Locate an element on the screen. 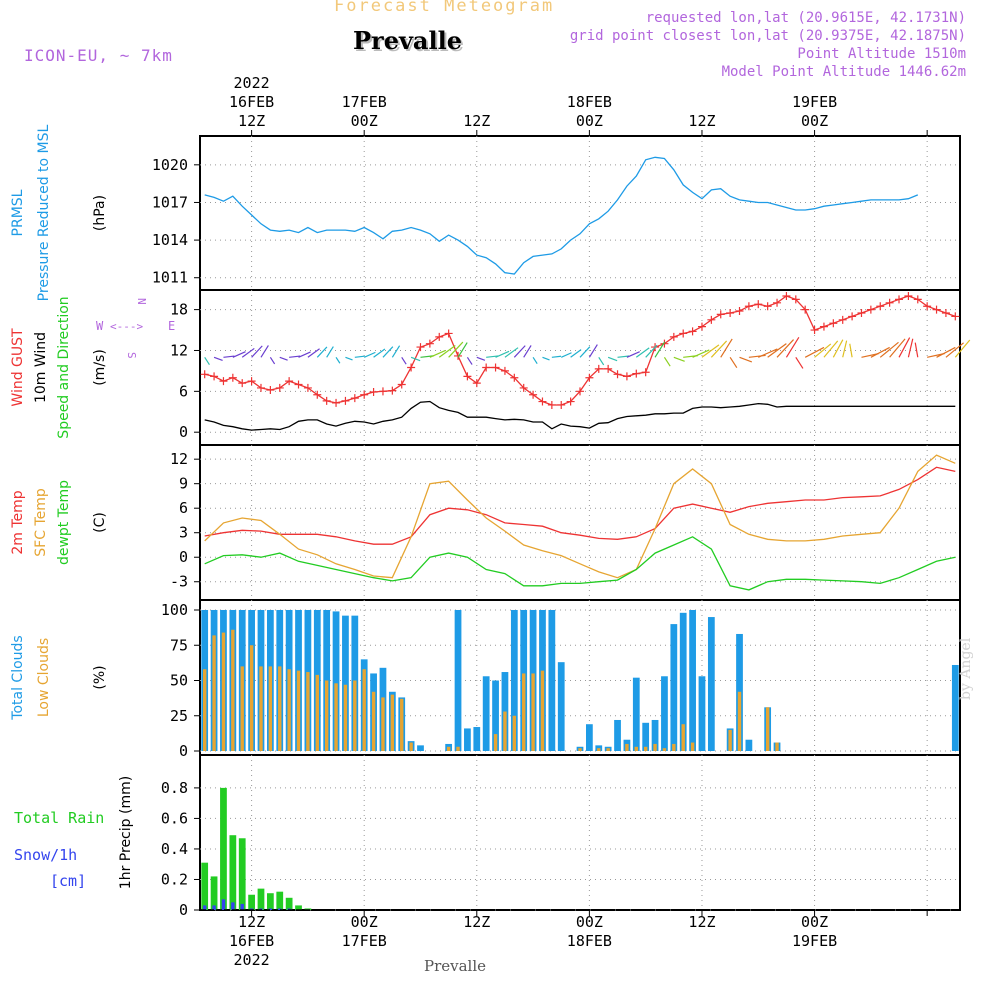 The height and width of the screenshot is (1000, 1000). top-time-label: 12Z is located at coordinates (251, 121).